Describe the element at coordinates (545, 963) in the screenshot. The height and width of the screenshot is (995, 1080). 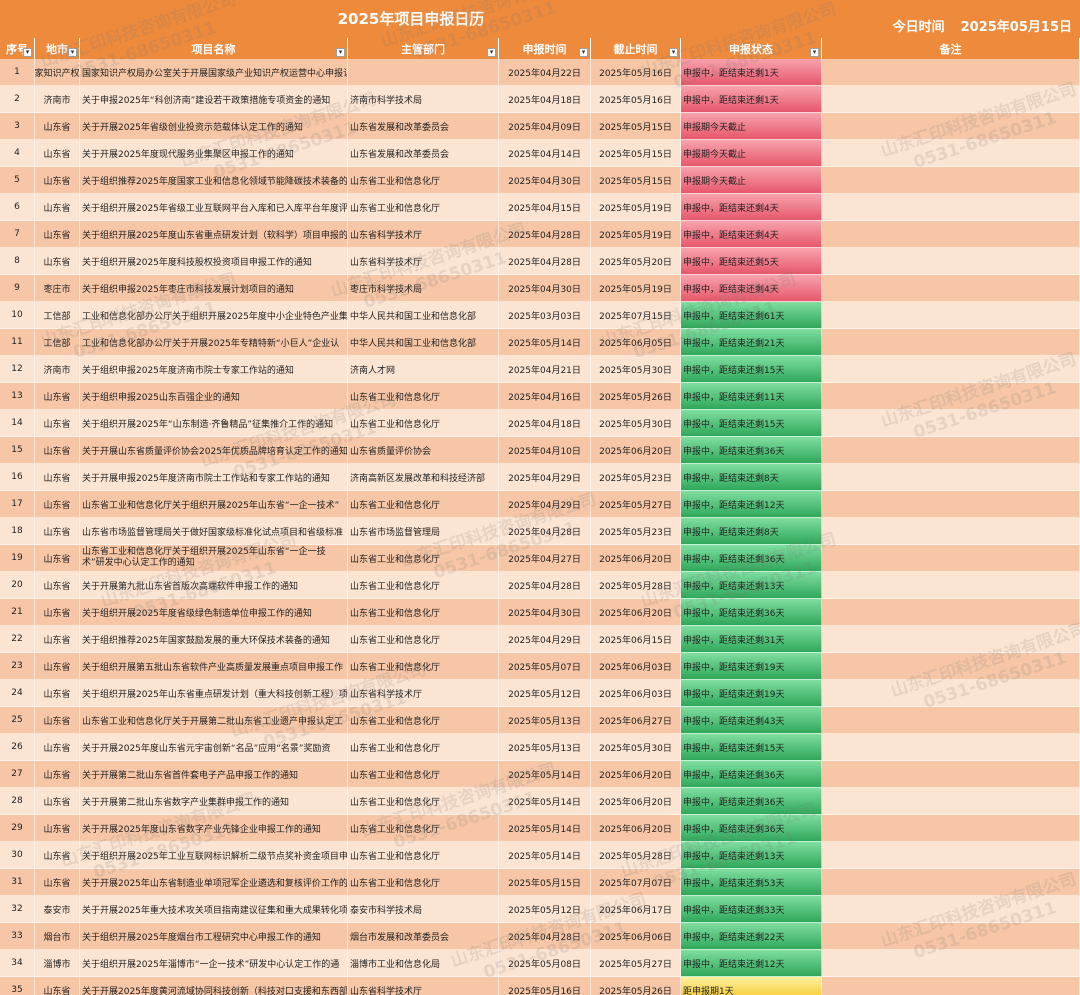
I see `cell-start-date: 2025年05月08日` at that location.